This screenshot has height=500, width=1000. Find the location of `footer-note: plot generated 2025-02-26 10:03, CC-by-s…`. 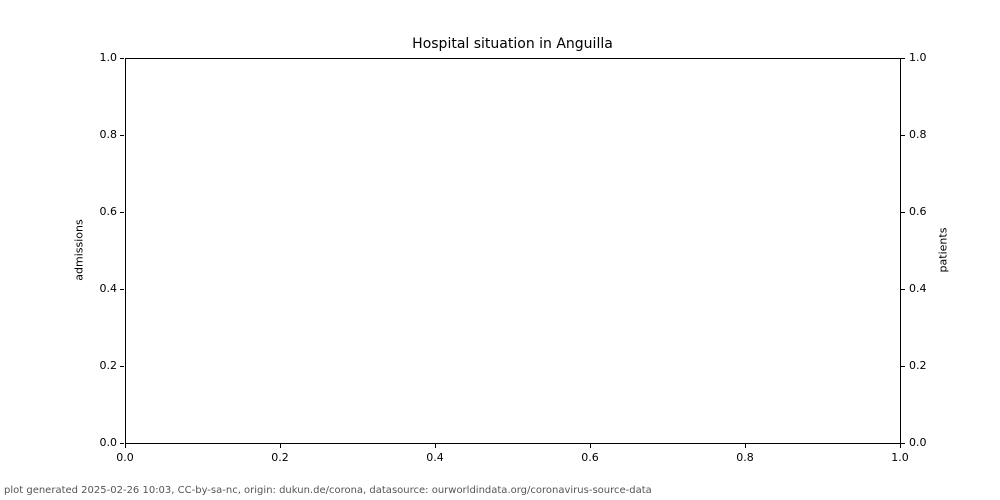

footer-note: plot generated 2025-02-26 10:03, CC-by-s… is located at coordinates (328, 490).